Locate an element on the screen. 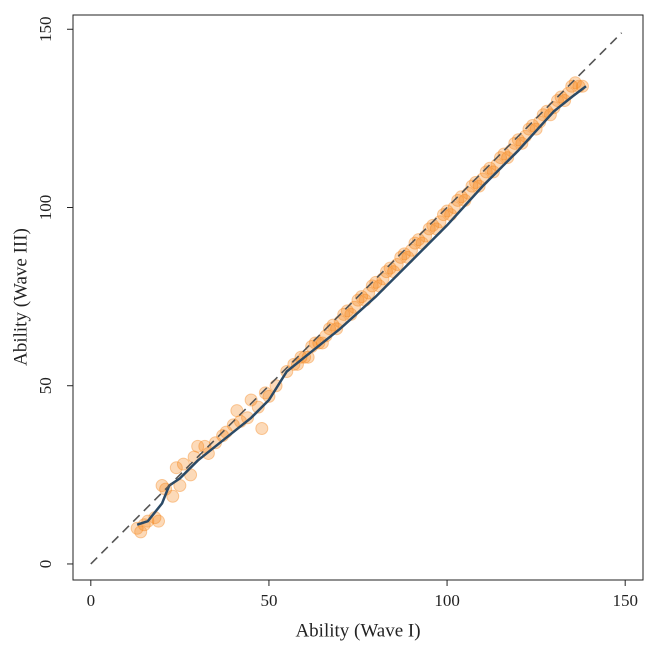 The image size is (649, 649). y-tick-label: 100 is located at coordinates (45, 208).